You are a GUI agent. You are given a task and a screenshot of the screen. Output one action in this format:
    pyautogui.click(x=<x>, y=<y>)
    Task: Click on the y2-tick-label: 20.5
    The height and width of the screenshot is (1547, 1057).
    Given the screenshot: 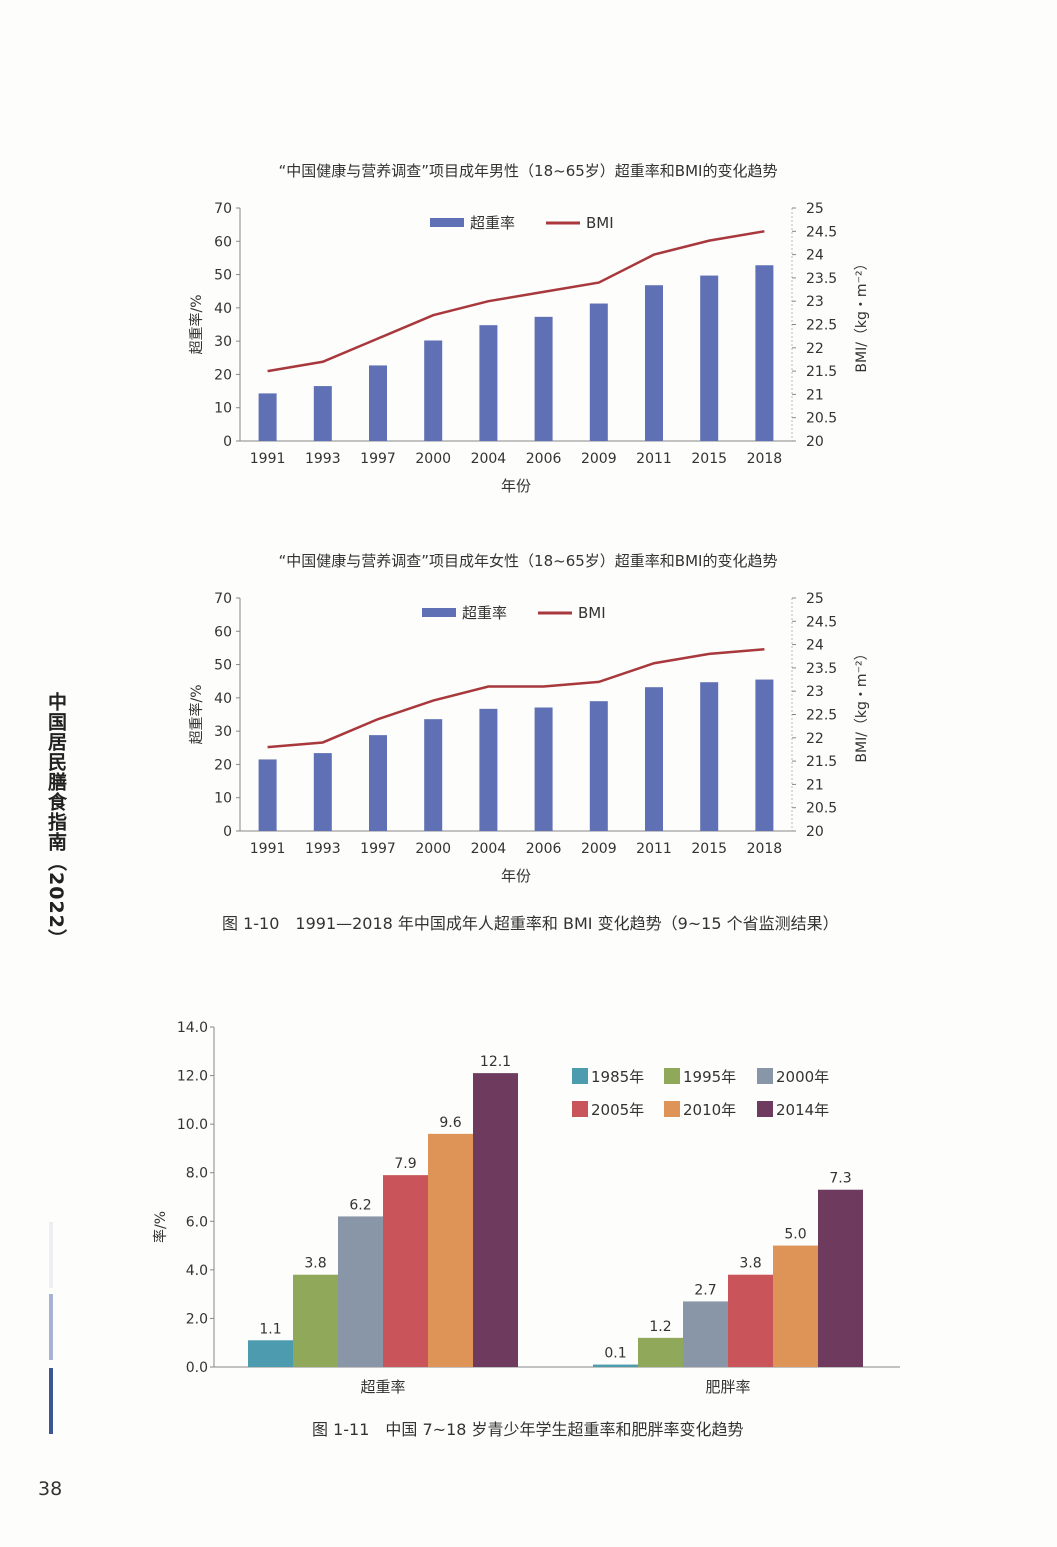 What is the action you would take?
    pyautogui.click(x=821, y=419)
    